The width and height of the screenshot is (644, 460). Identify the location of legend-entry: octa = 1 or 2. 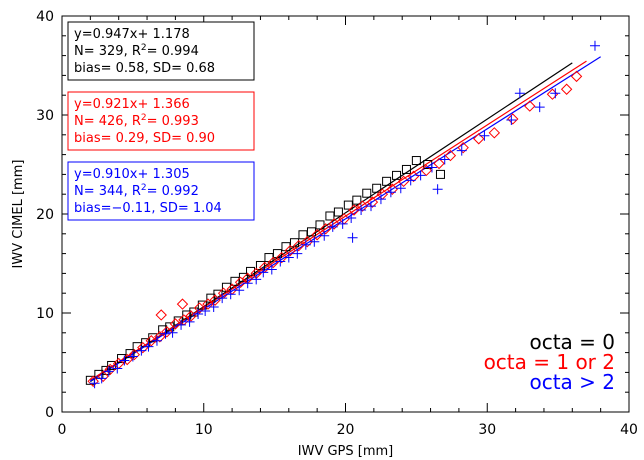
(549, 362).